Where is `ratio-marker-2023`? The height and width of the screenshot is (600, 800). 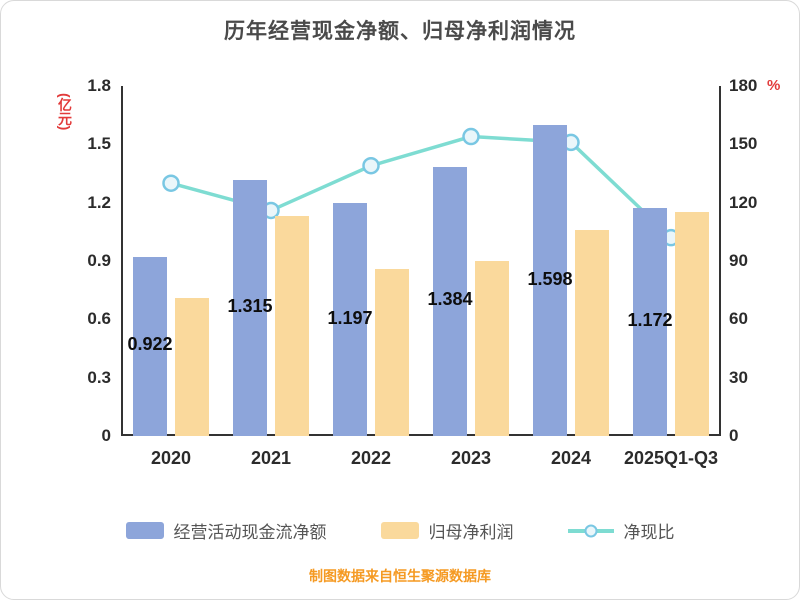
ratio-marker-2023 is located at coordinates (471, 136).